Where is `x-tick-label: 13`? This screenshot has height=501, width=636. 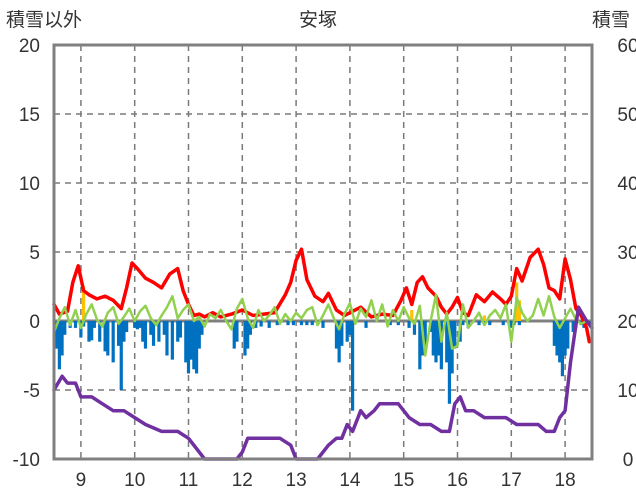
x-tick-label: 13 is located at coordinates (296, 480).